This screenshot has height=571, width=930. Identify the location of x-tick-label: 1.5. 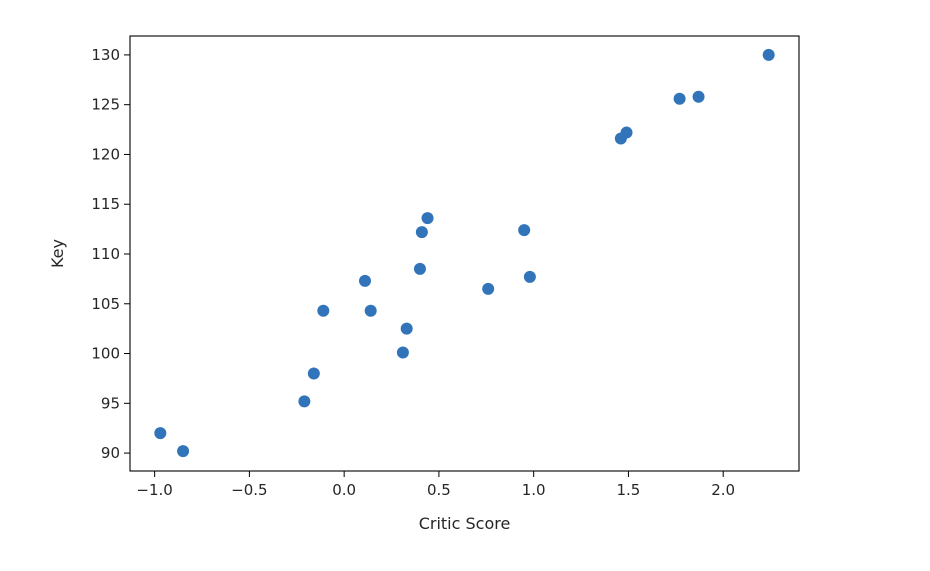
(629, 490).